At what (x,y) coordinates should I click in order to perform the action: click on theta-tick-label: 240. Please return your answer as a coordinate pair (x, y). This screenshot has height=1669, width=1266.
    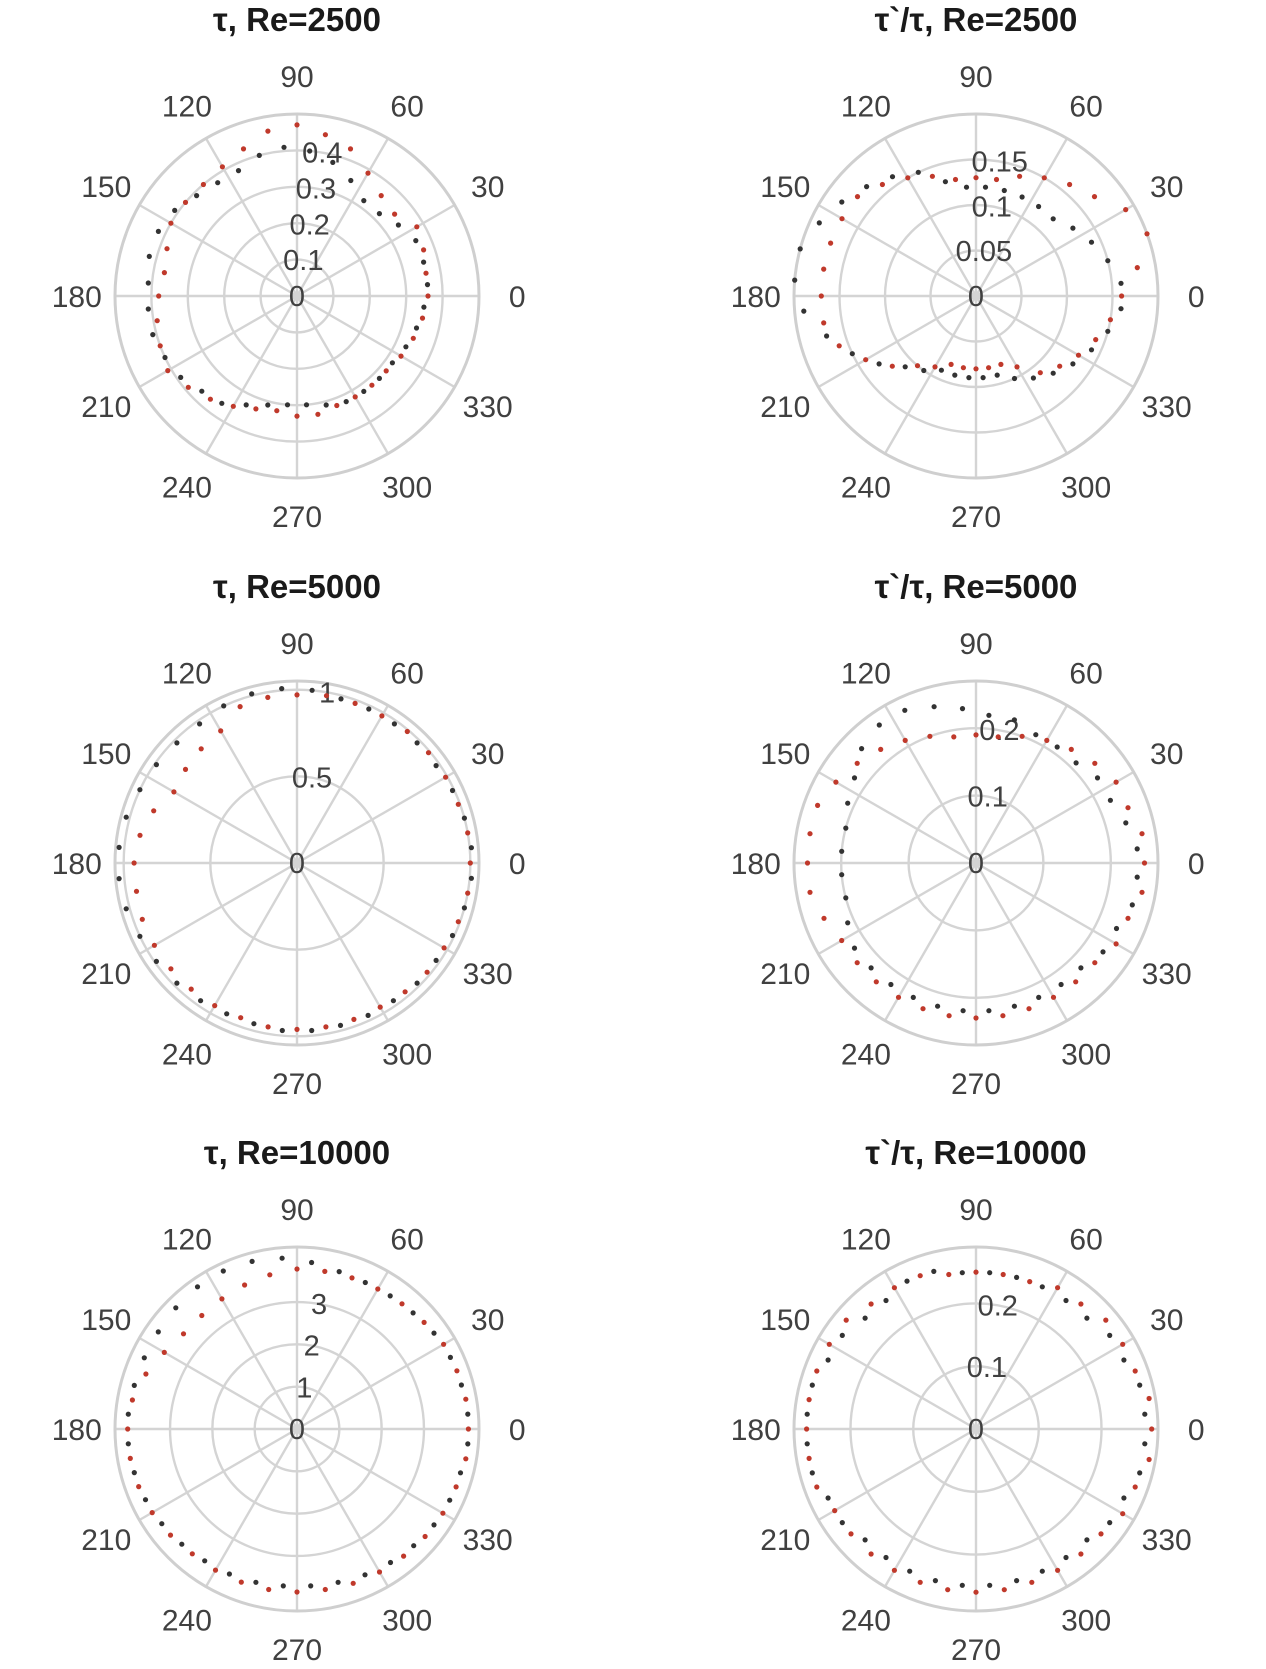
    Looking at the image, I should click on (187, 1621).